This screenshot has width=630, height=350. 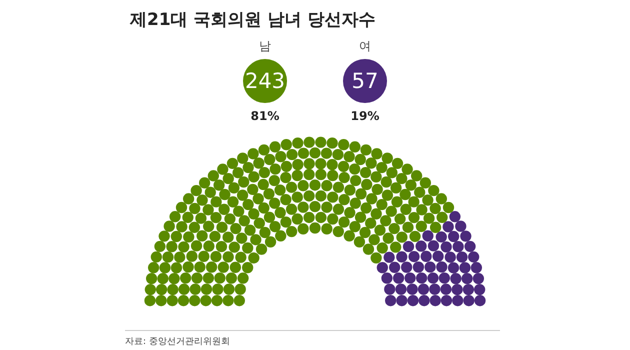 What do you see at coordinates (265, 116) in the screenshot?
I see `text: 81%` at bounding box center [265, 116].